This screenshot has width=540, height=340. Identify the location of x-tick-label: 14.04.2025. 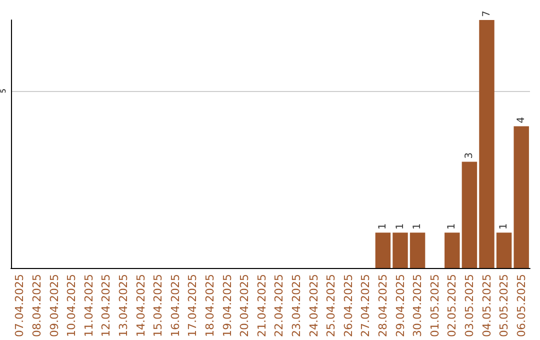
(141, 306).